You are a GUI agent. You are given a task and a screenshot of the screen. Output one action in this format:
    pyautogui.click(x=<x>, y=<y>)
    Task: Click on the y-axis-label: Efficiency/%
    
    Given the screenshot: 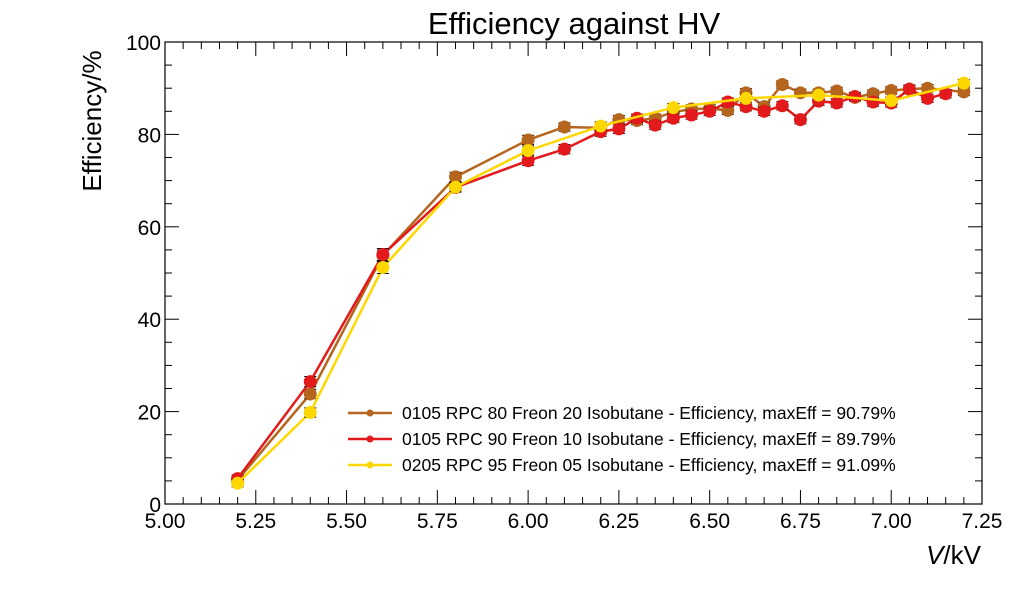 What is the action you would take?
    pyautogui.click(x=92, y=120)
    